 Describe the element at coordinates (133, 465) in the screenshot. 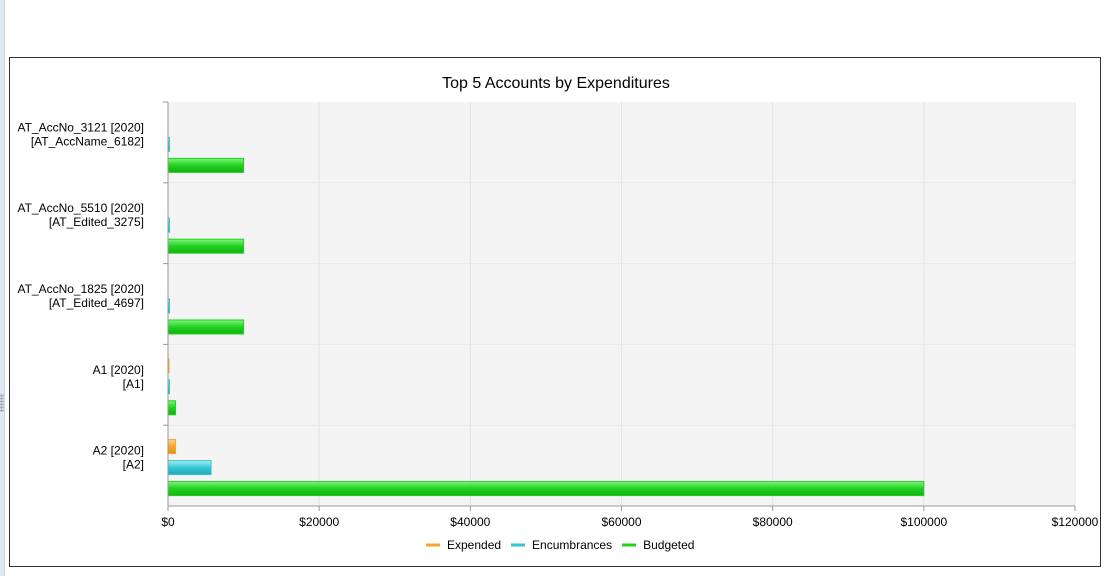

I see `y-category-label: [A2]` at that location.